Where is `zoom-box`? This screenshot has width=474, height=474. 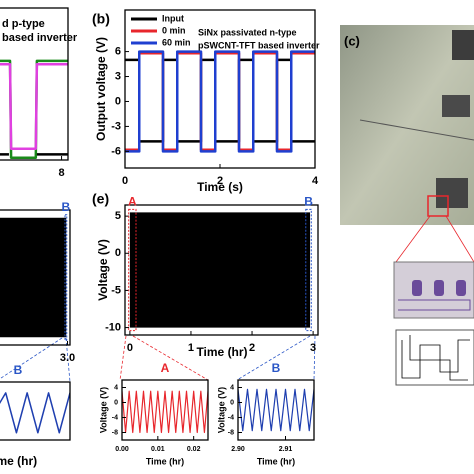 zoom-box is located at coordinates (438, 206).